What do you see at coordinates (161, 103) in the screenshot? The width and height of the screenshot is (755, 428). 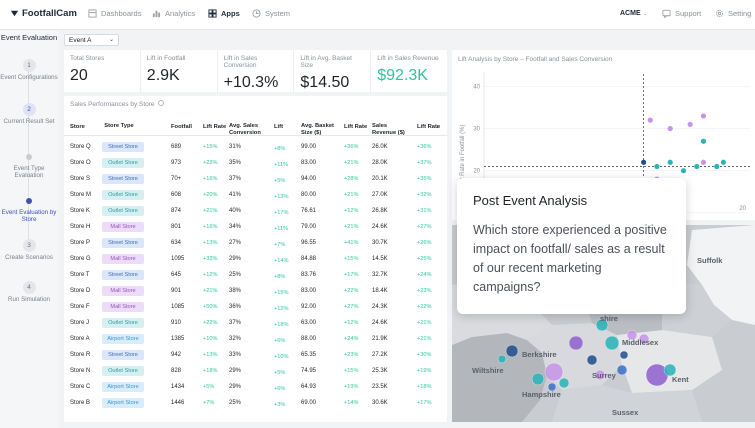 I see `info-icon` at bounding box center [161, 103].